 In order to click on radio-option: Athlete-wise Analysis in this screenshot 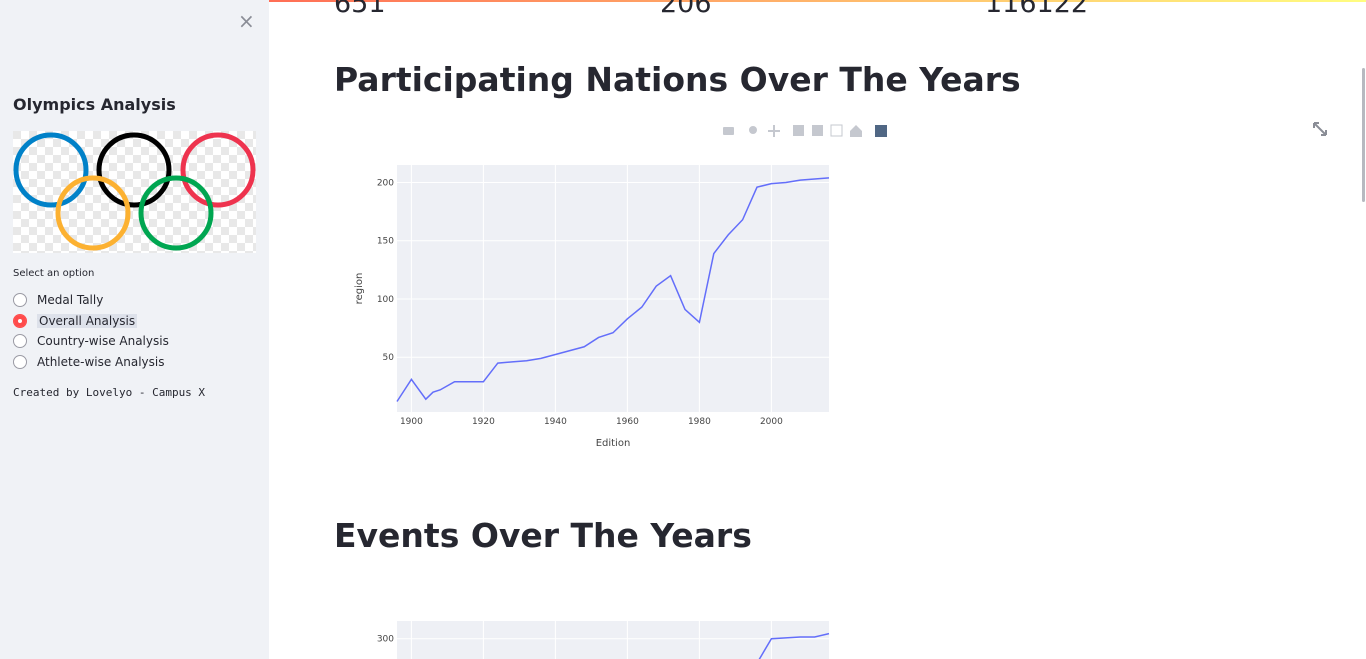, I will do `click(88, 362)`.